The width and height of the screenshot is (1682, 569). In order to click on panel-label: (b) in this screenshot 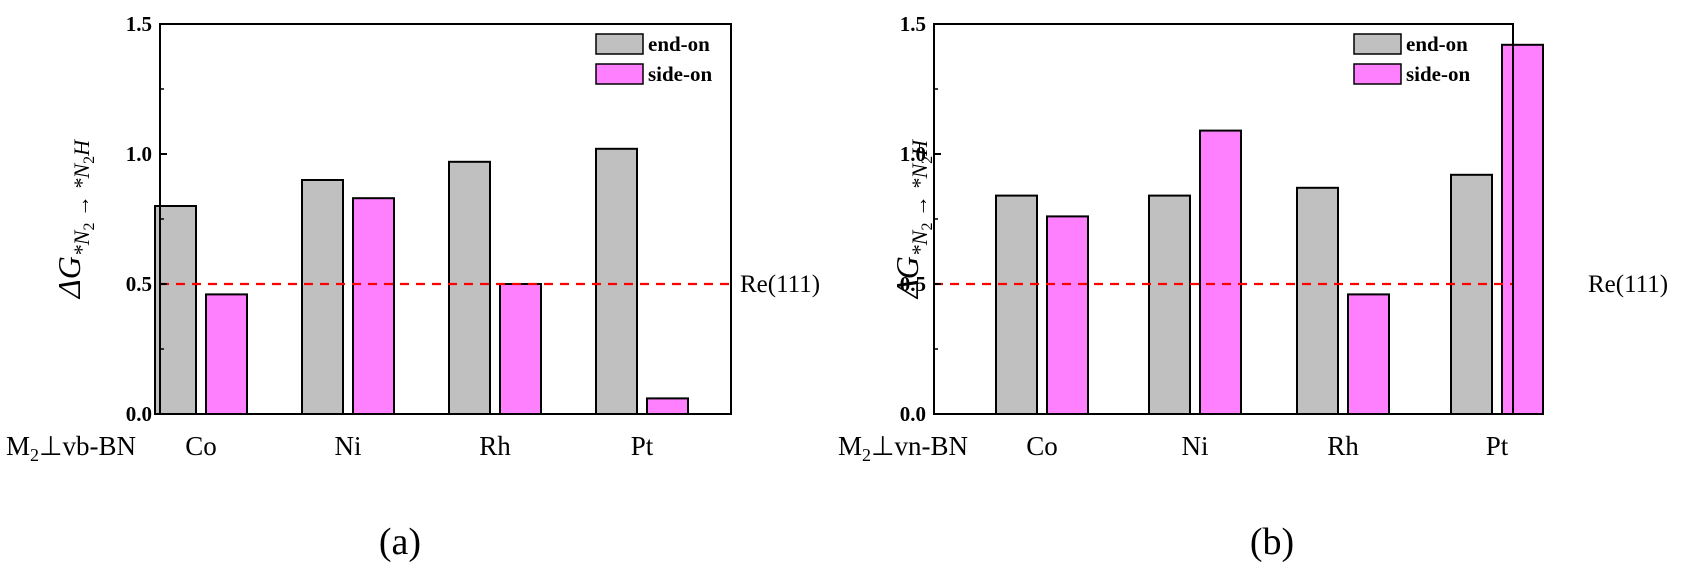, I will do `click(1272, 542)`.